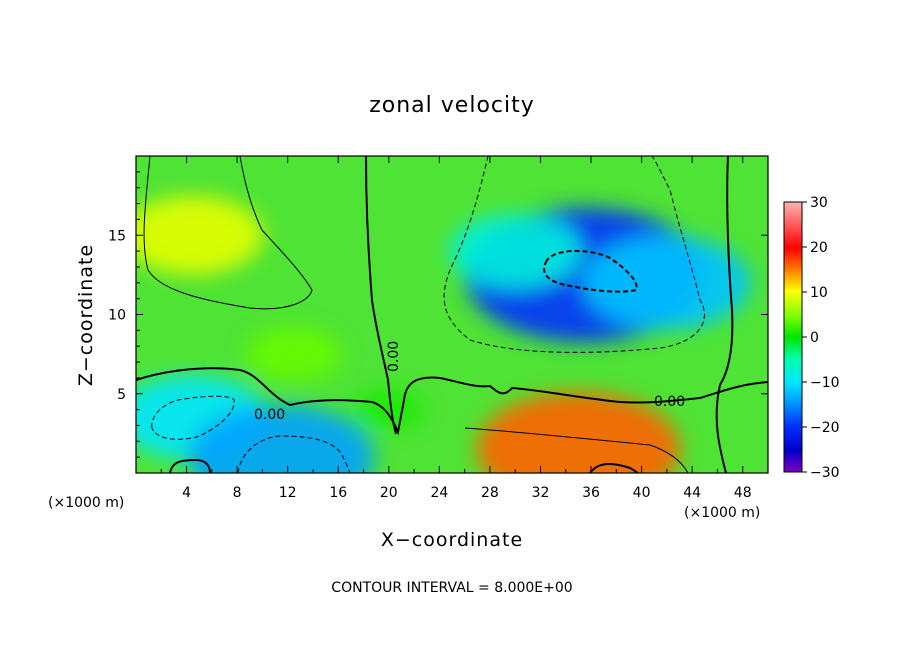 The image size is (904, 654). Describe the element at coordinates (821, 338) in the screenshot. I see `colorbar-ticks: 30 20 10 0 −10 −20 −30` at that location.